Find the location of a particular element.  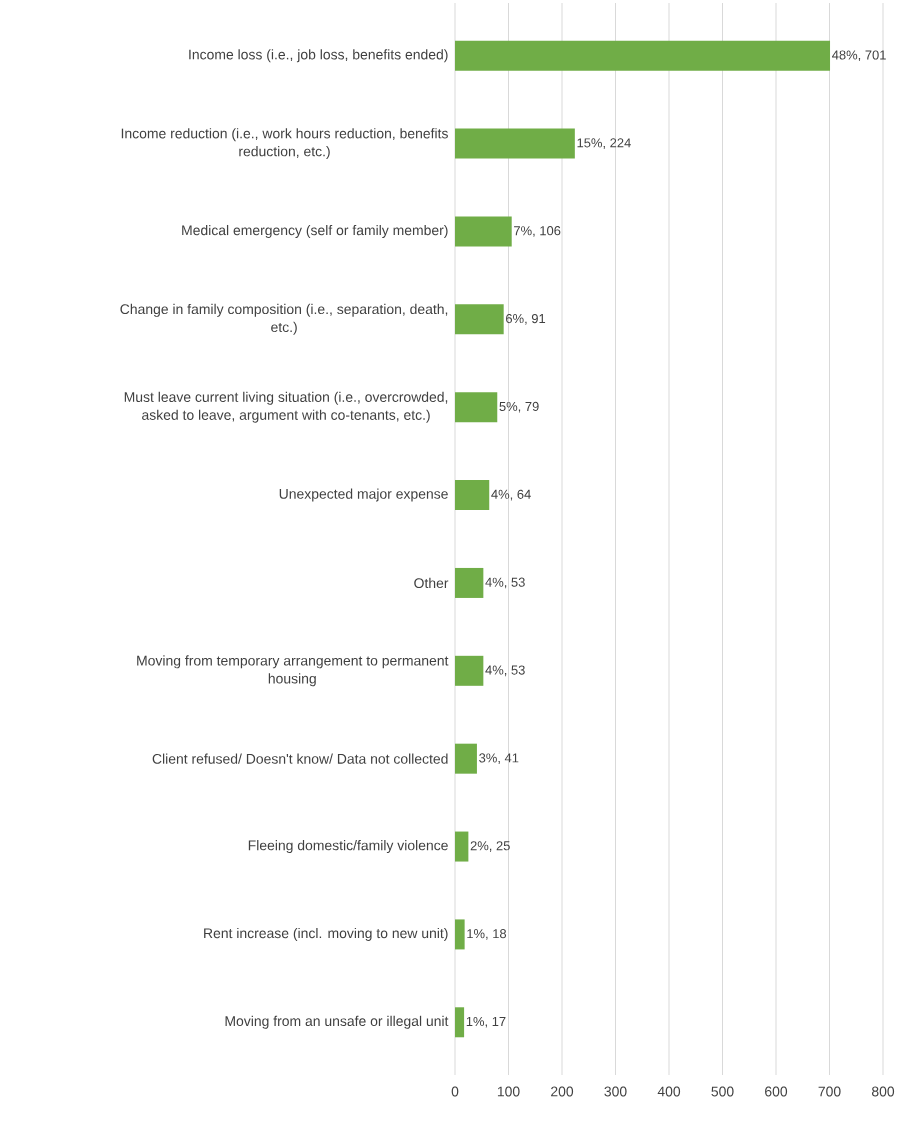

y-tick-label: Income reduction (i.e., work hours reduction, benefits reduction, etc.) is located at coordinates (284, 144).